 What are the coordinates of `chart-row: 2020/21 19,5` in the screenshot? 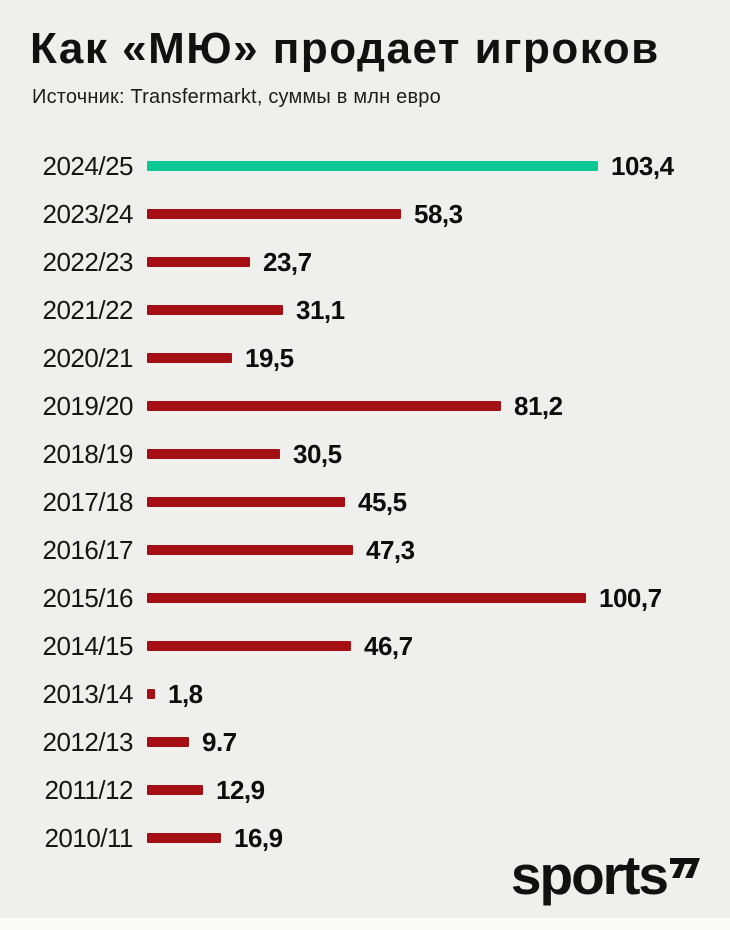 It's located at (365, 358).